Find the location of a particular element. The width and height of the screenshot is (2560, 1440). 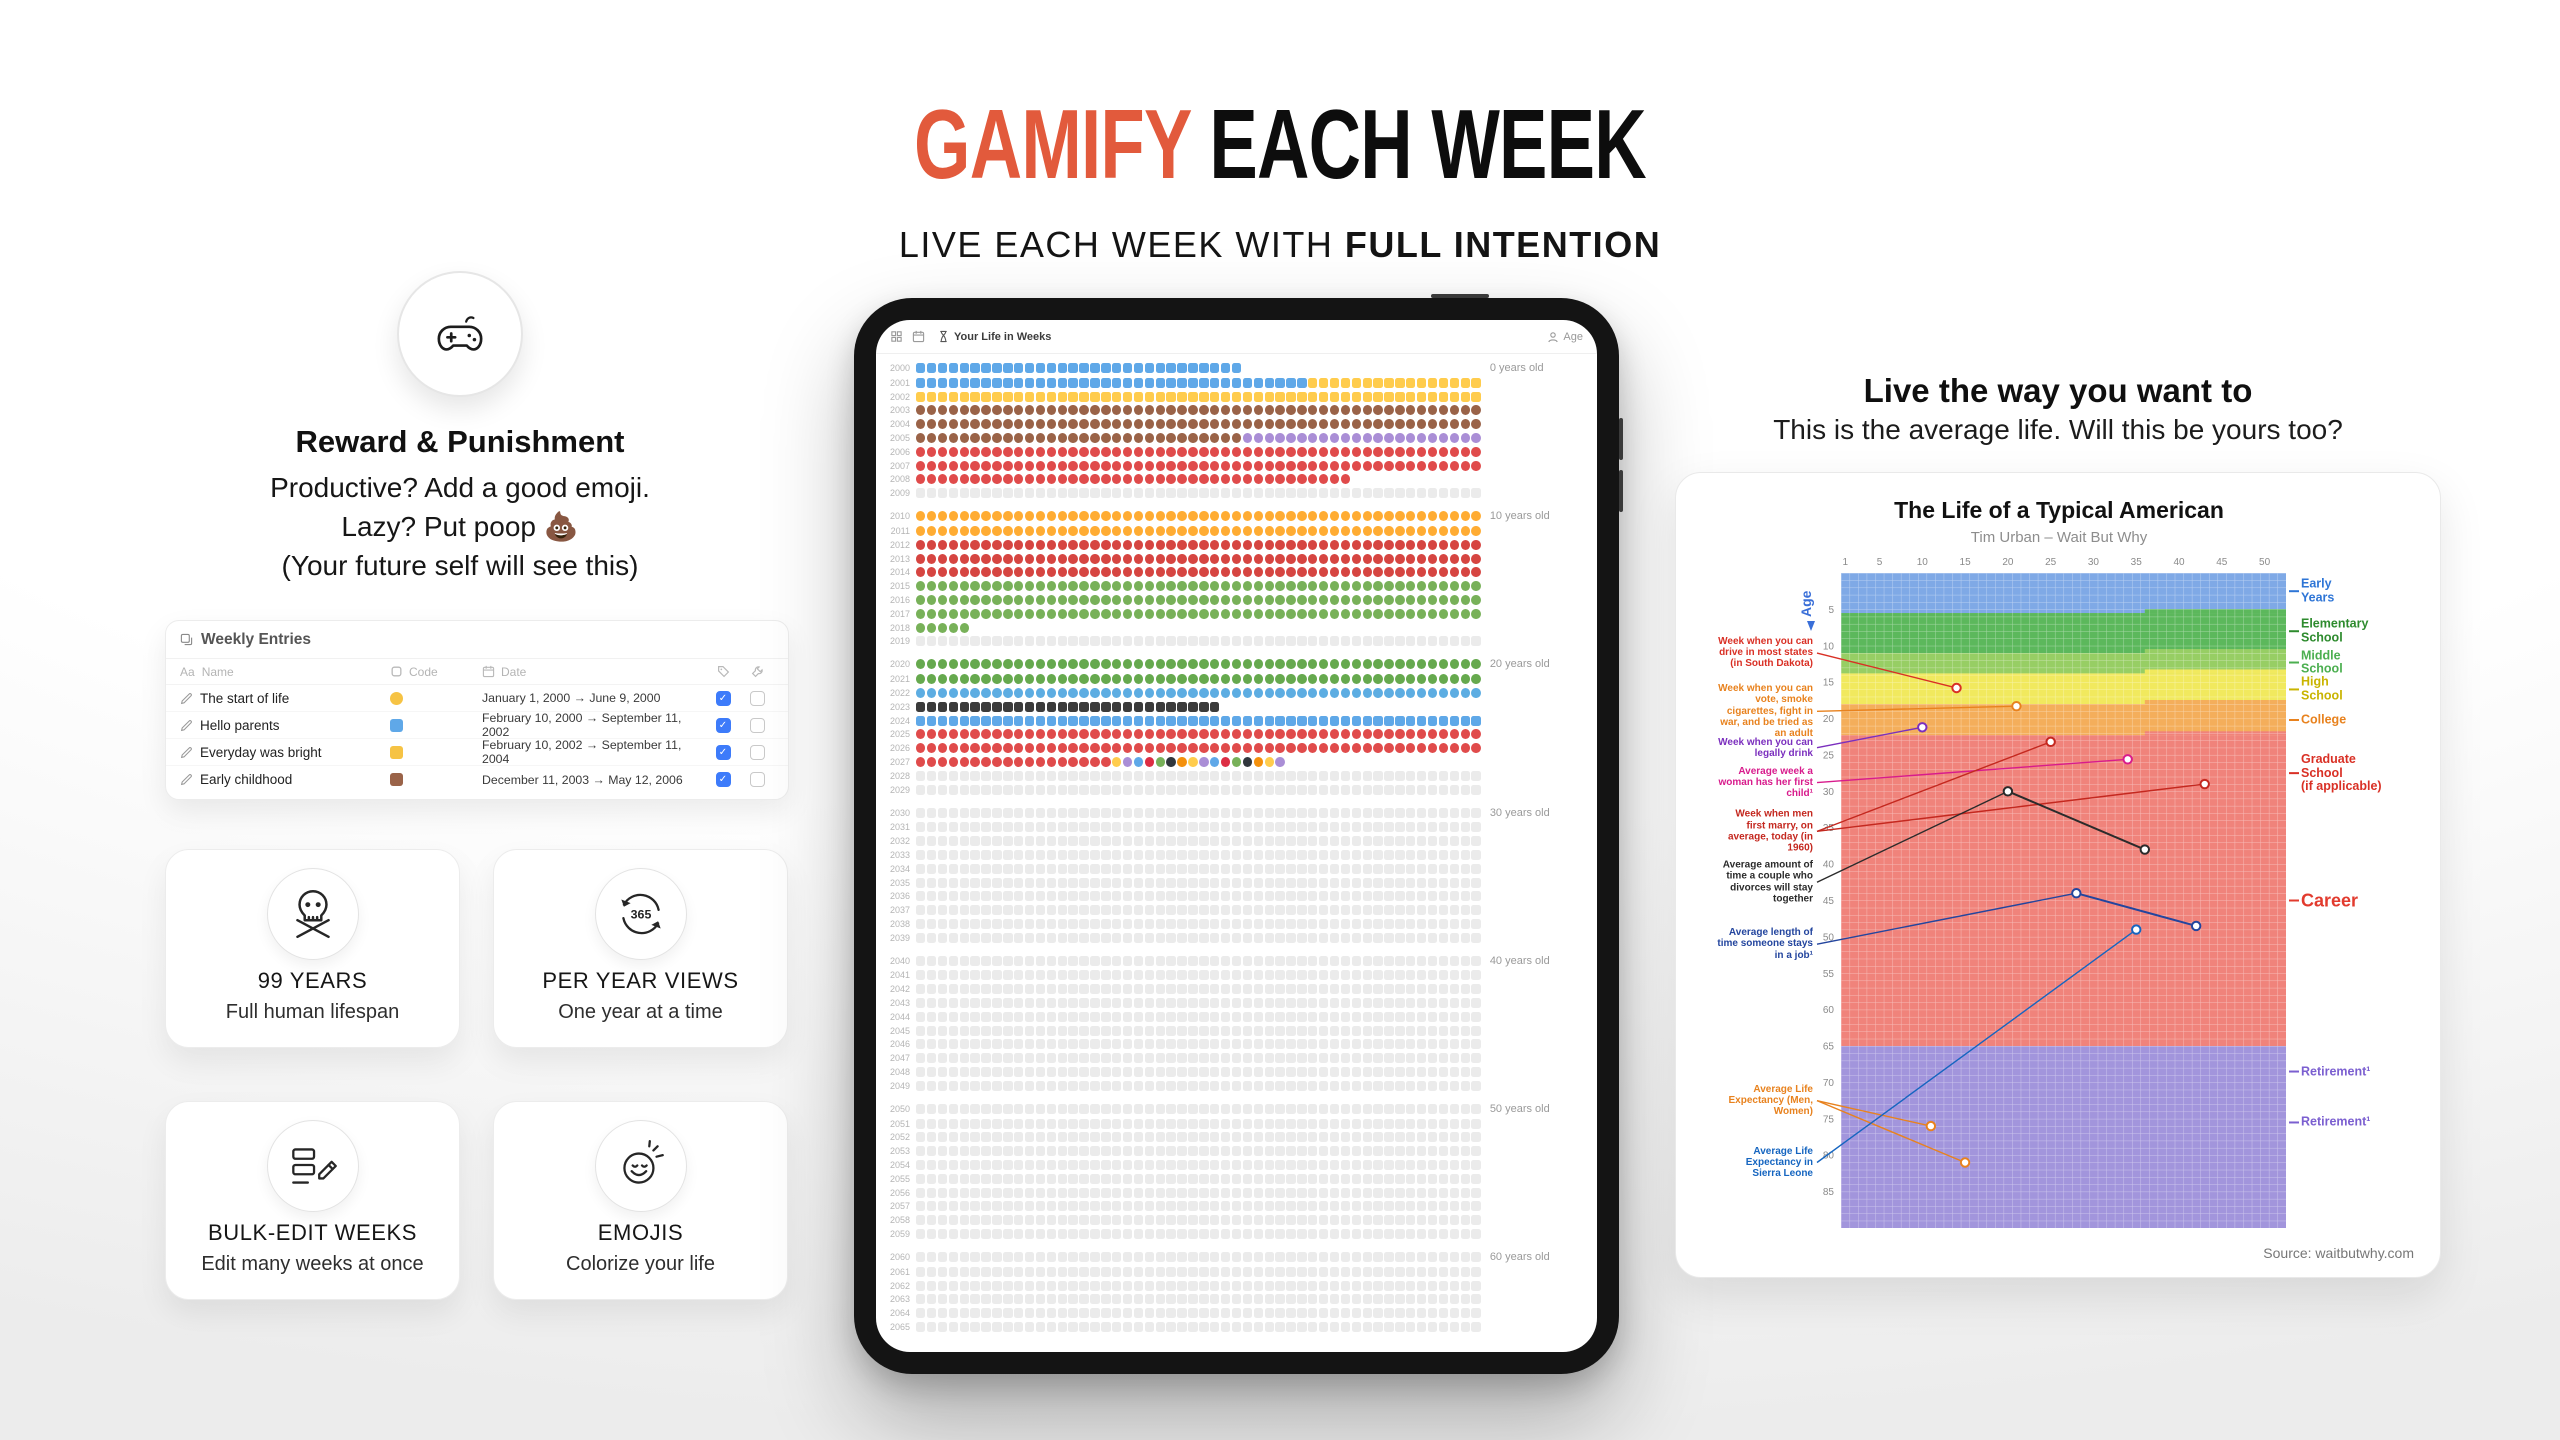

code-chip is located at coordinates (396, 779).